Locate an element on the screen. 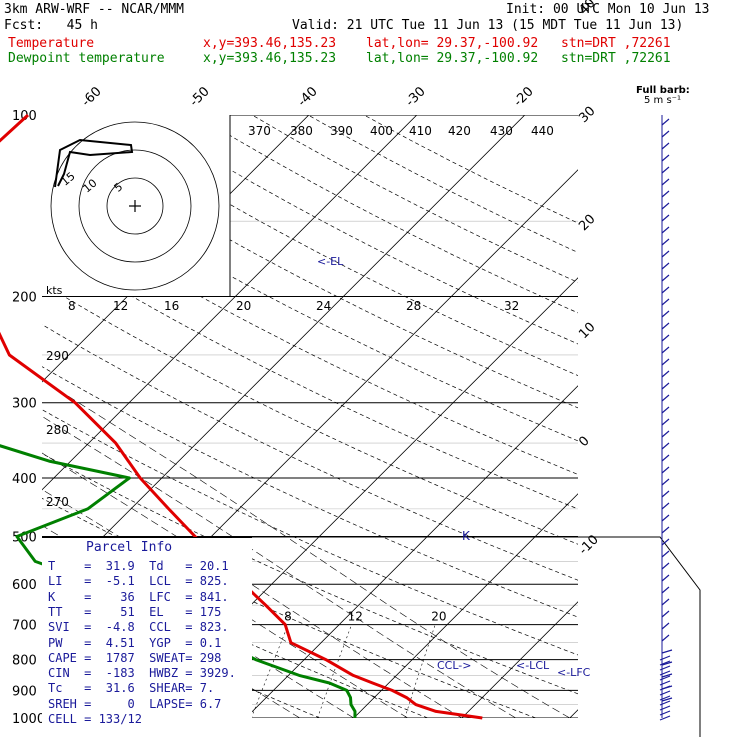 The image size is (740, 740). level-annotation-lfc: <-LFC is located at coordinates (574, 672).